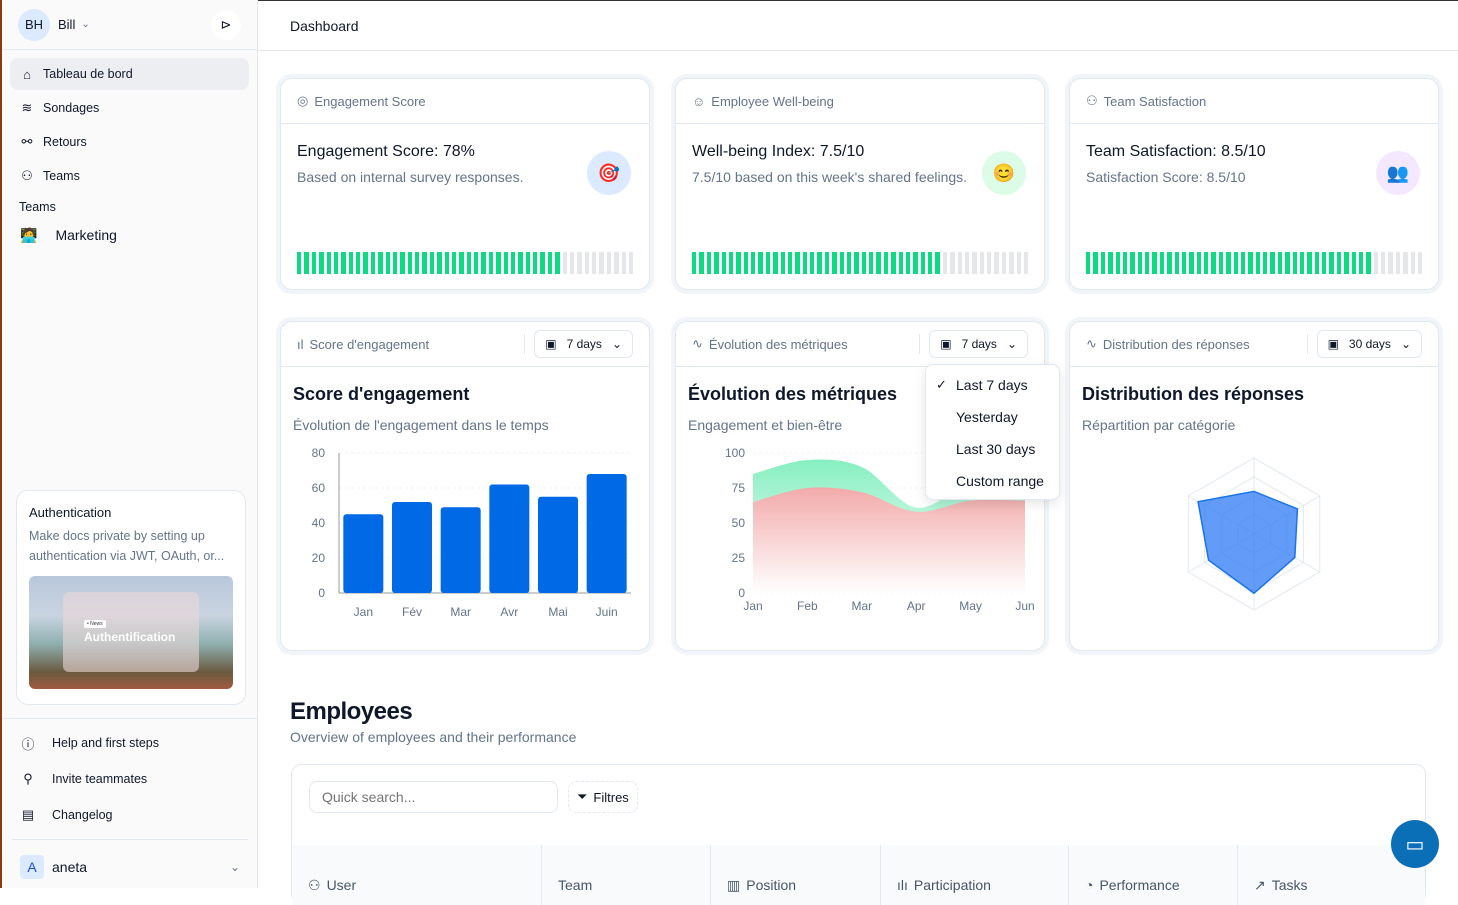 The width and height of the screenshot is (1458, 905). Describe the element at coordinates (67, 24) in the screenshot. I see `user-menu: Bill` at that location.